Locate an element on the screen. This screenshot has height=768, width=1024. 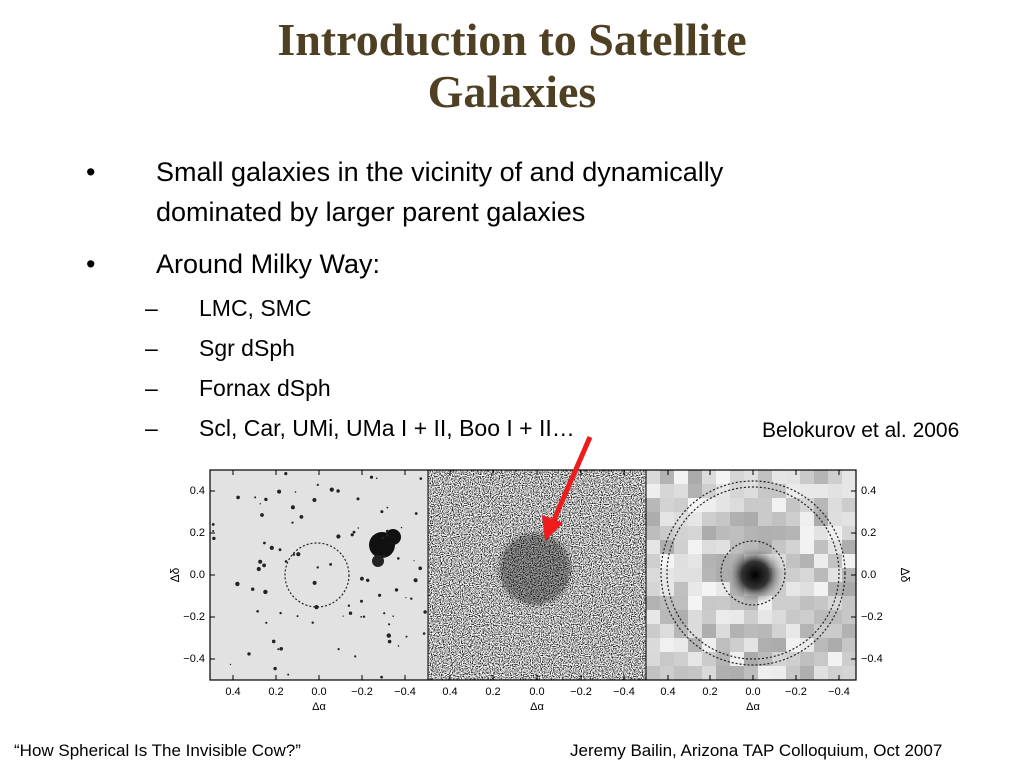
x-tick-label: 0.0 is located at coordinates (752, 692).